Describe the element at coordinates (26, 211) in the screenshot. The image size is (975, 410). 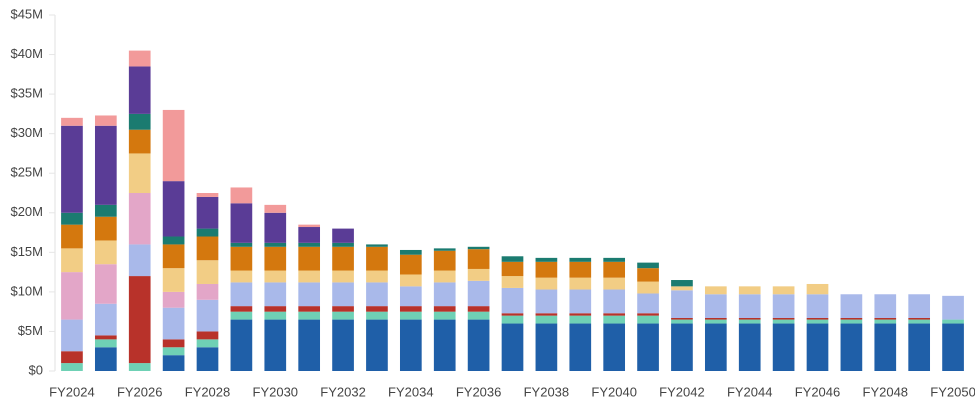
I see `y-tick-label: $20M` at that location.